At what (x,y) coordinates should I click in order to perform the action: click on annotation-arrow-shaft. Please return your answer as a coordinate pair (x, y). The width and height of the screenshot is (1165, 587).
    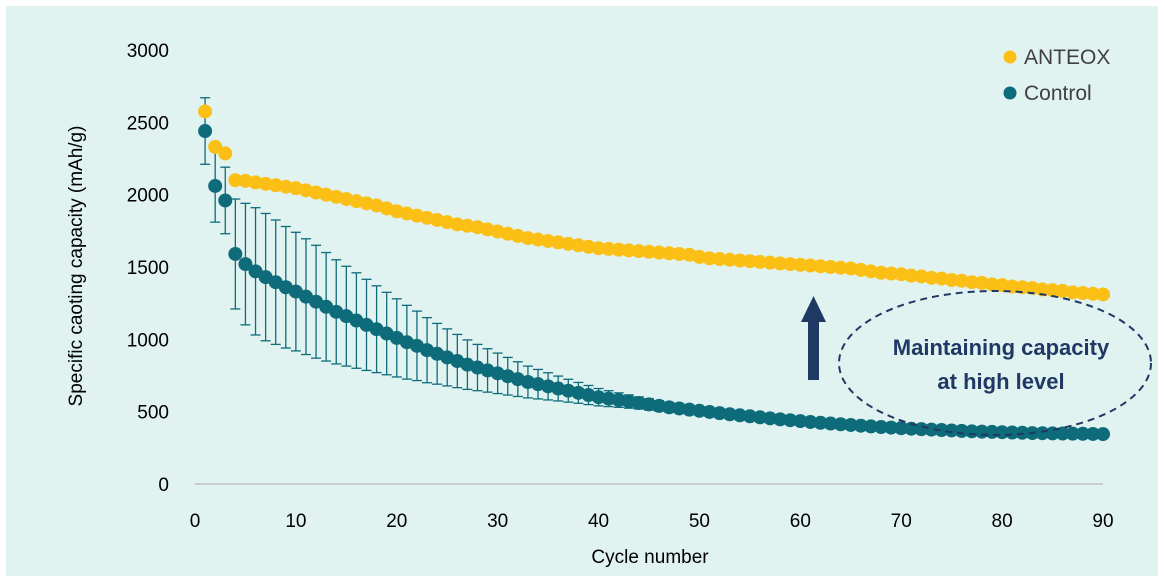
    Looking at the image, I should click on (813, 349).